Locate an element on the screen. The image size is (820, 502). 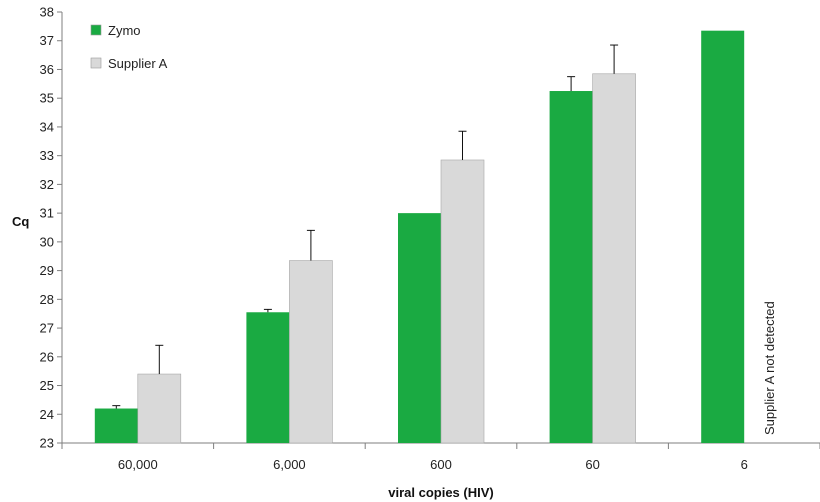
legend-swatch-zymo is located at coordinates (96, 30).